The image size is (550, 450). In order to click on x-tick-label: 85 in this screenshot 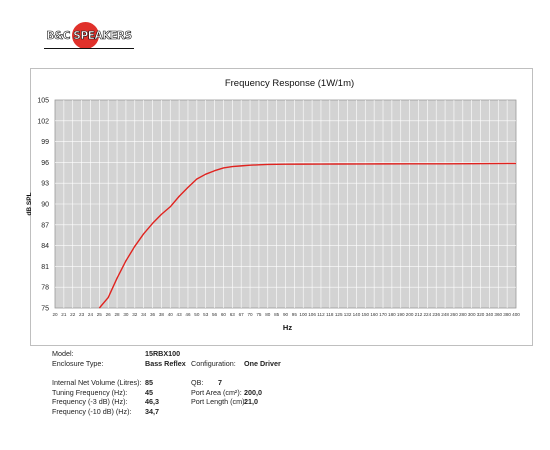, I will do `click(277, 314)`.